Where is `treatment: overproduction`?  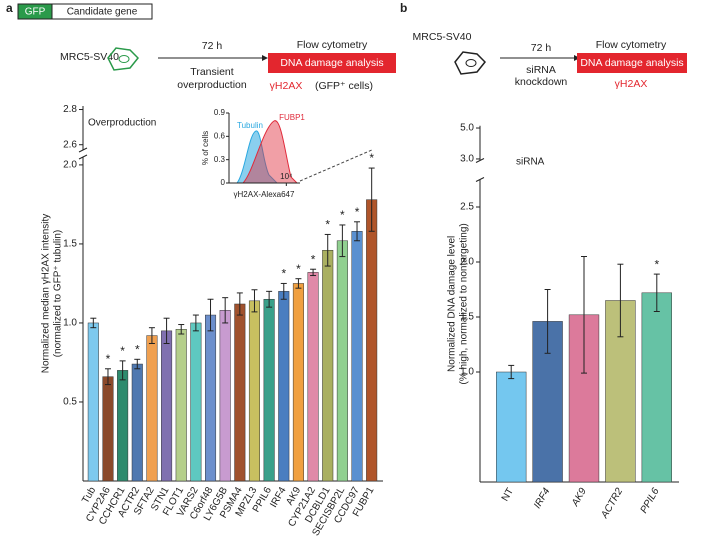
treatment: overproduction is located at coordinates (212, 85).